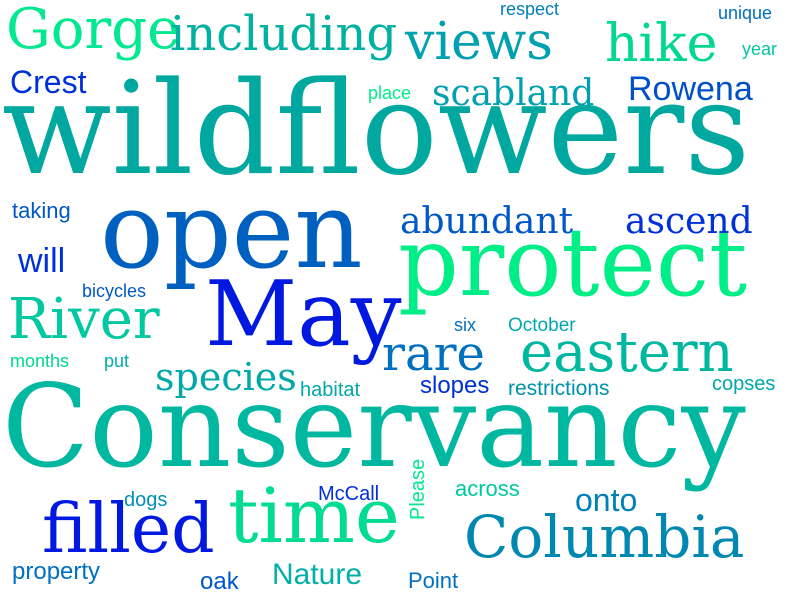  I want to click on word-crest: Crest, so click(48, 82).